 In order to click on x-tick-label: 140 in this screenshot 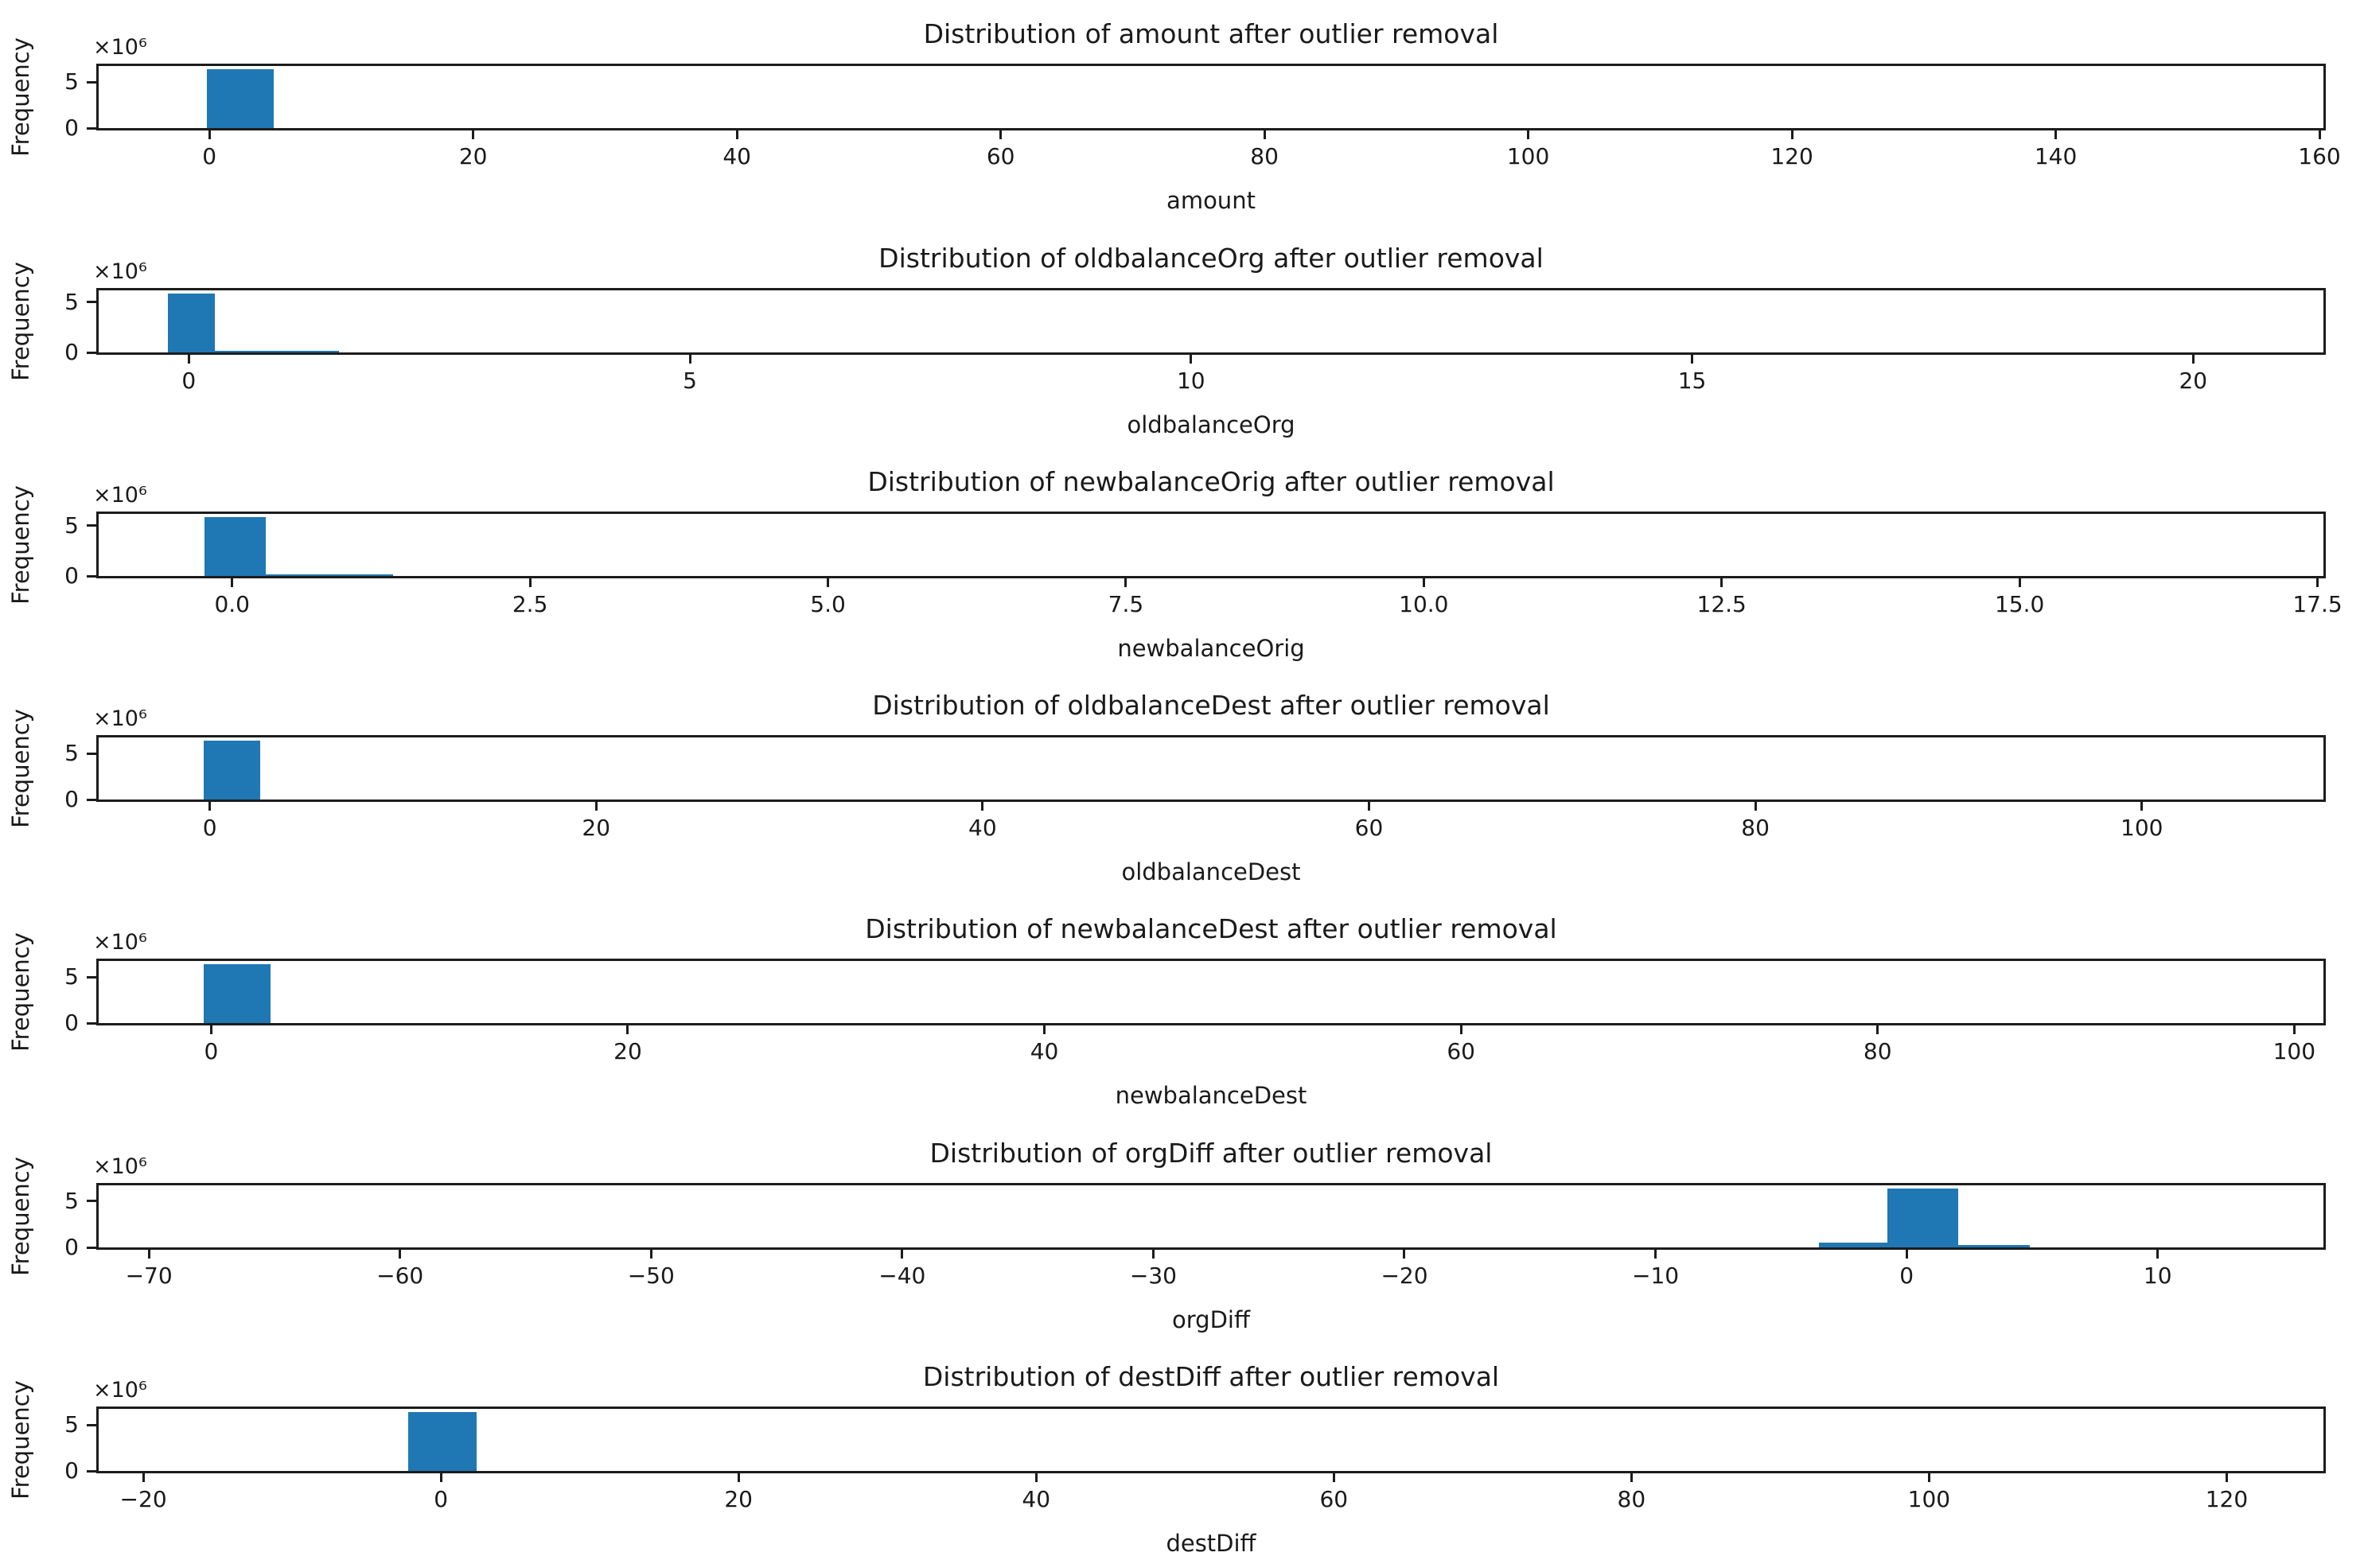, I will do `click(2056, 156)`.